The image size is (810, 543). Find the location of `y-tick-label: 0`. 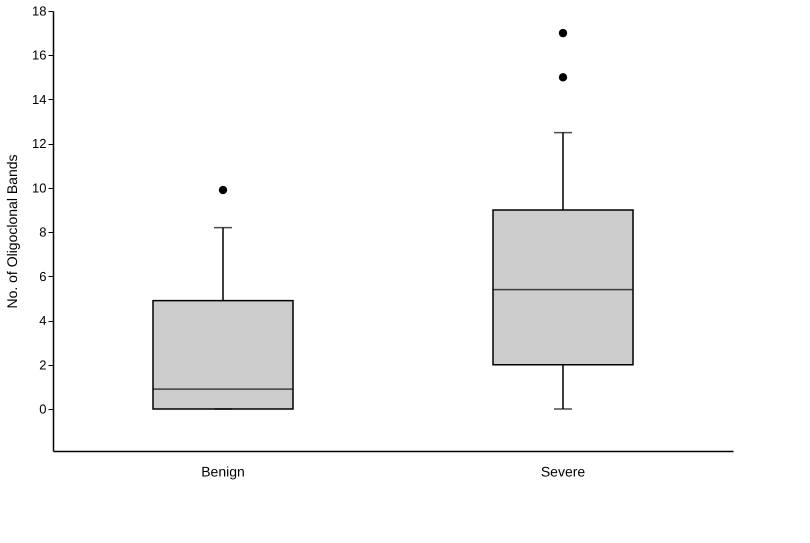

y-tick-label: 0 is located at coordinates (42, 408).